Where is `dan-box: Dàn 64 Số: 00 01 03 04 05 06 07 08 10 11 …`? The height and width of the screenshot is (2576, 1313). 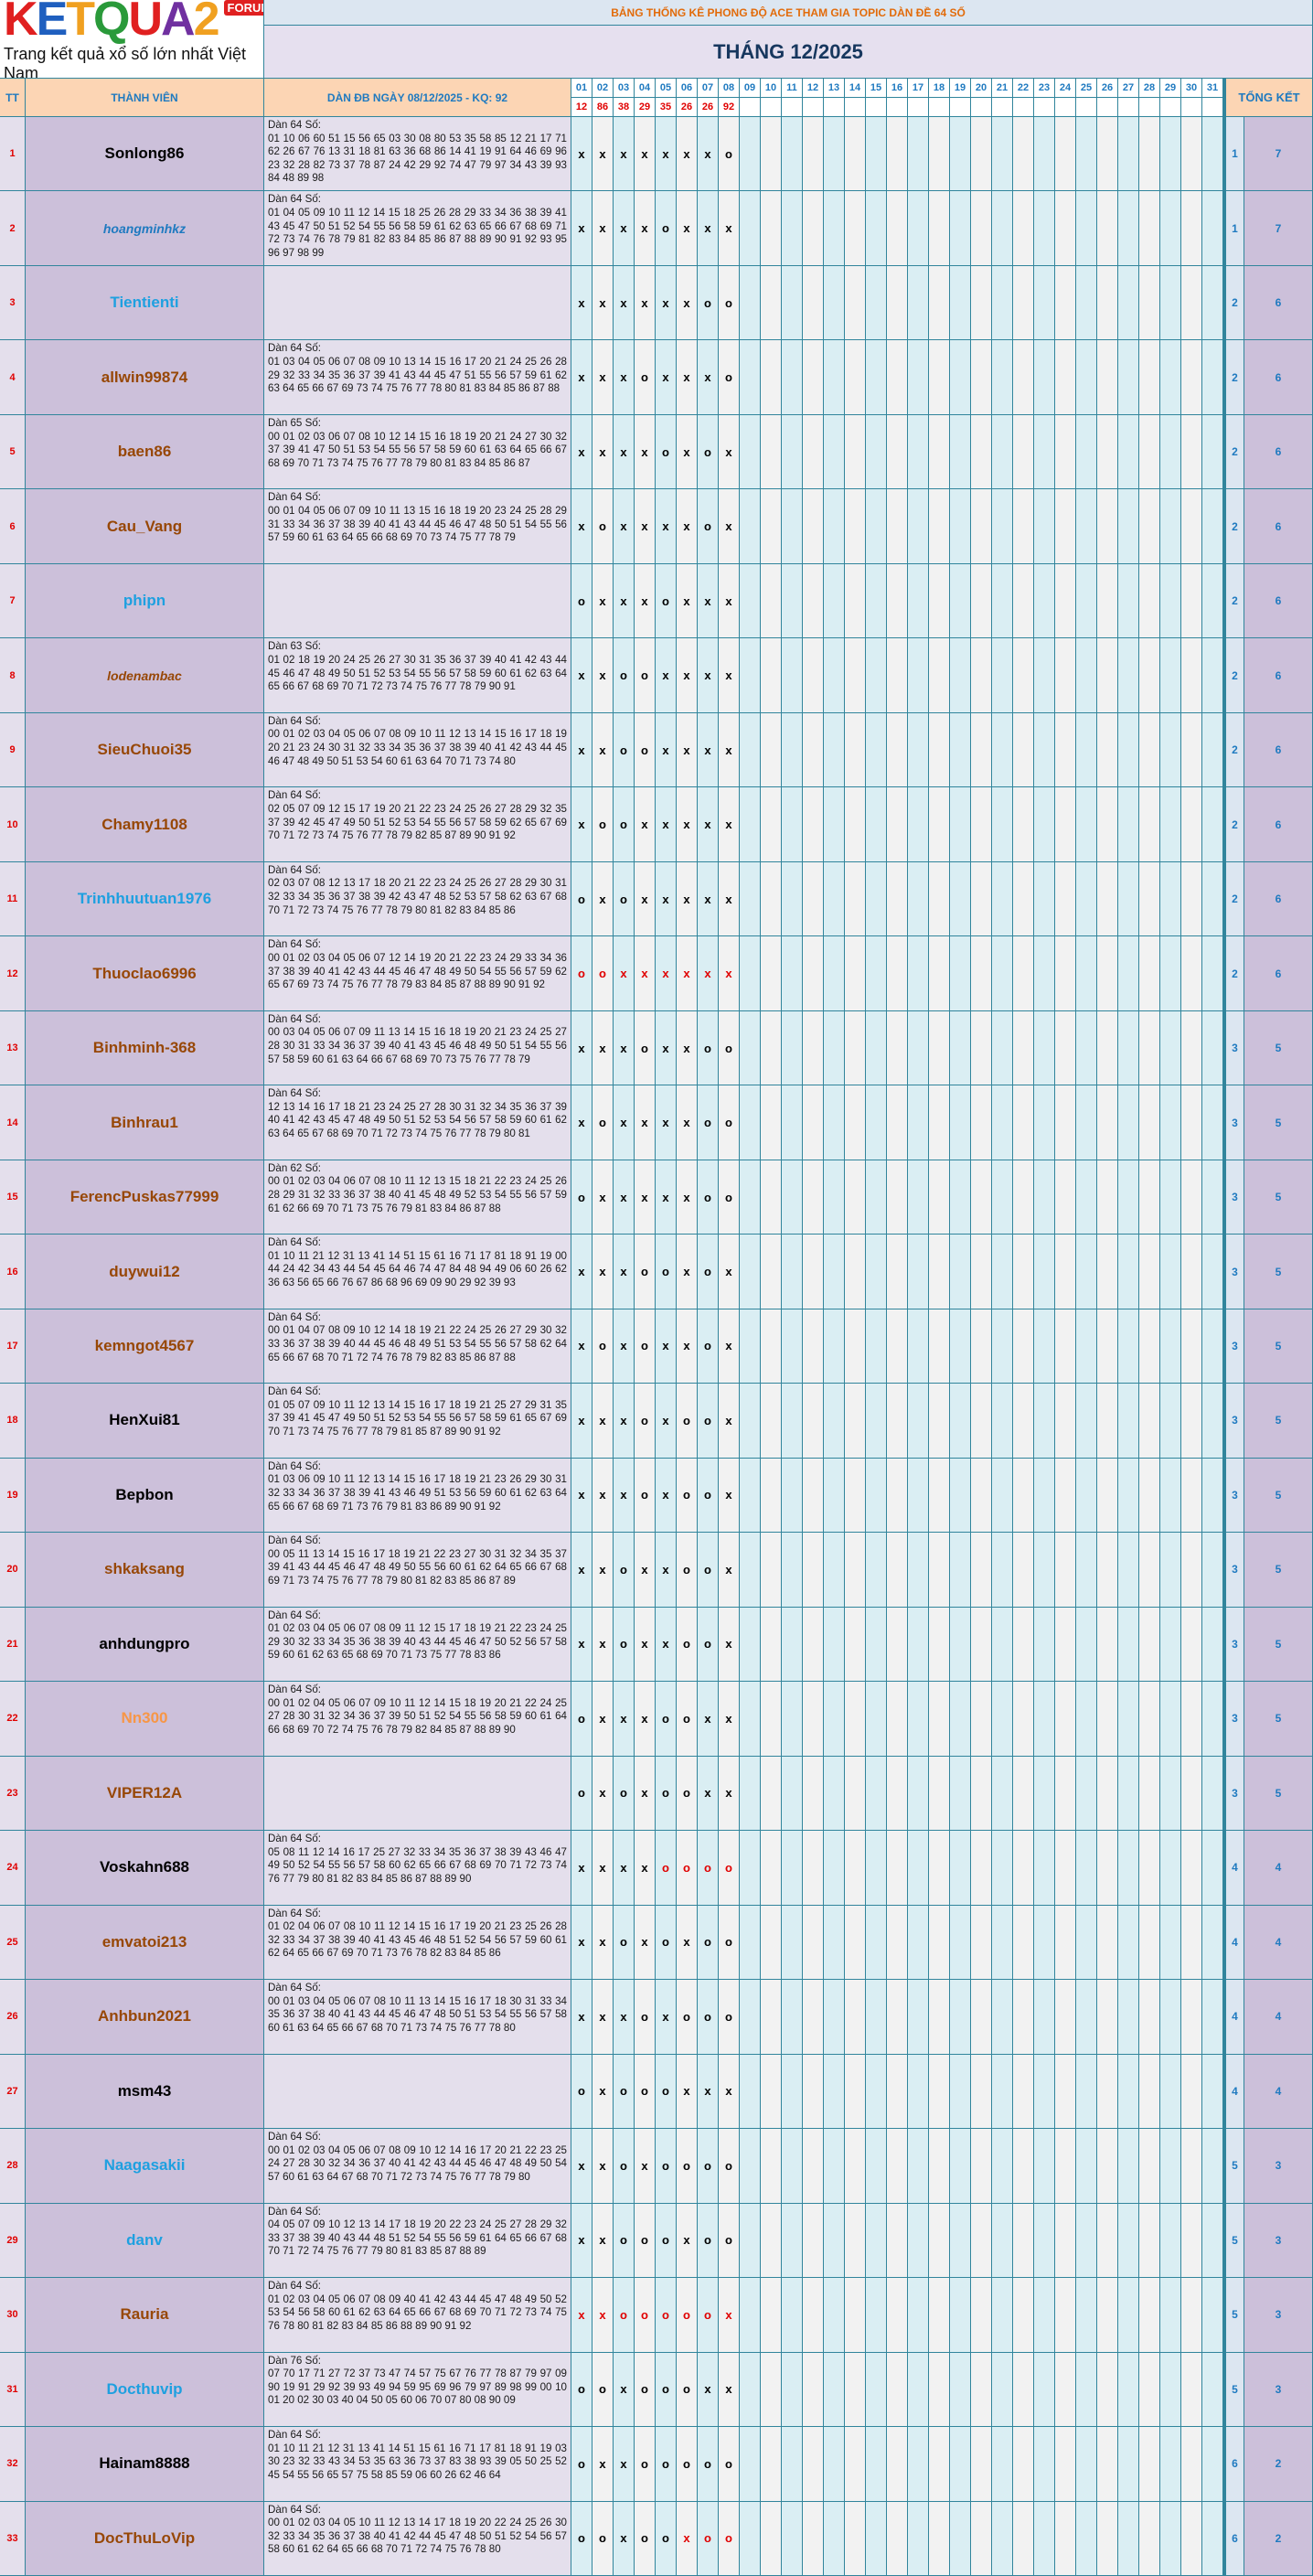
dan-box: Dàn 64 Số: 00 01 03 04 05 06 07 08 10 11 … is located at coordinates (417, 2008).